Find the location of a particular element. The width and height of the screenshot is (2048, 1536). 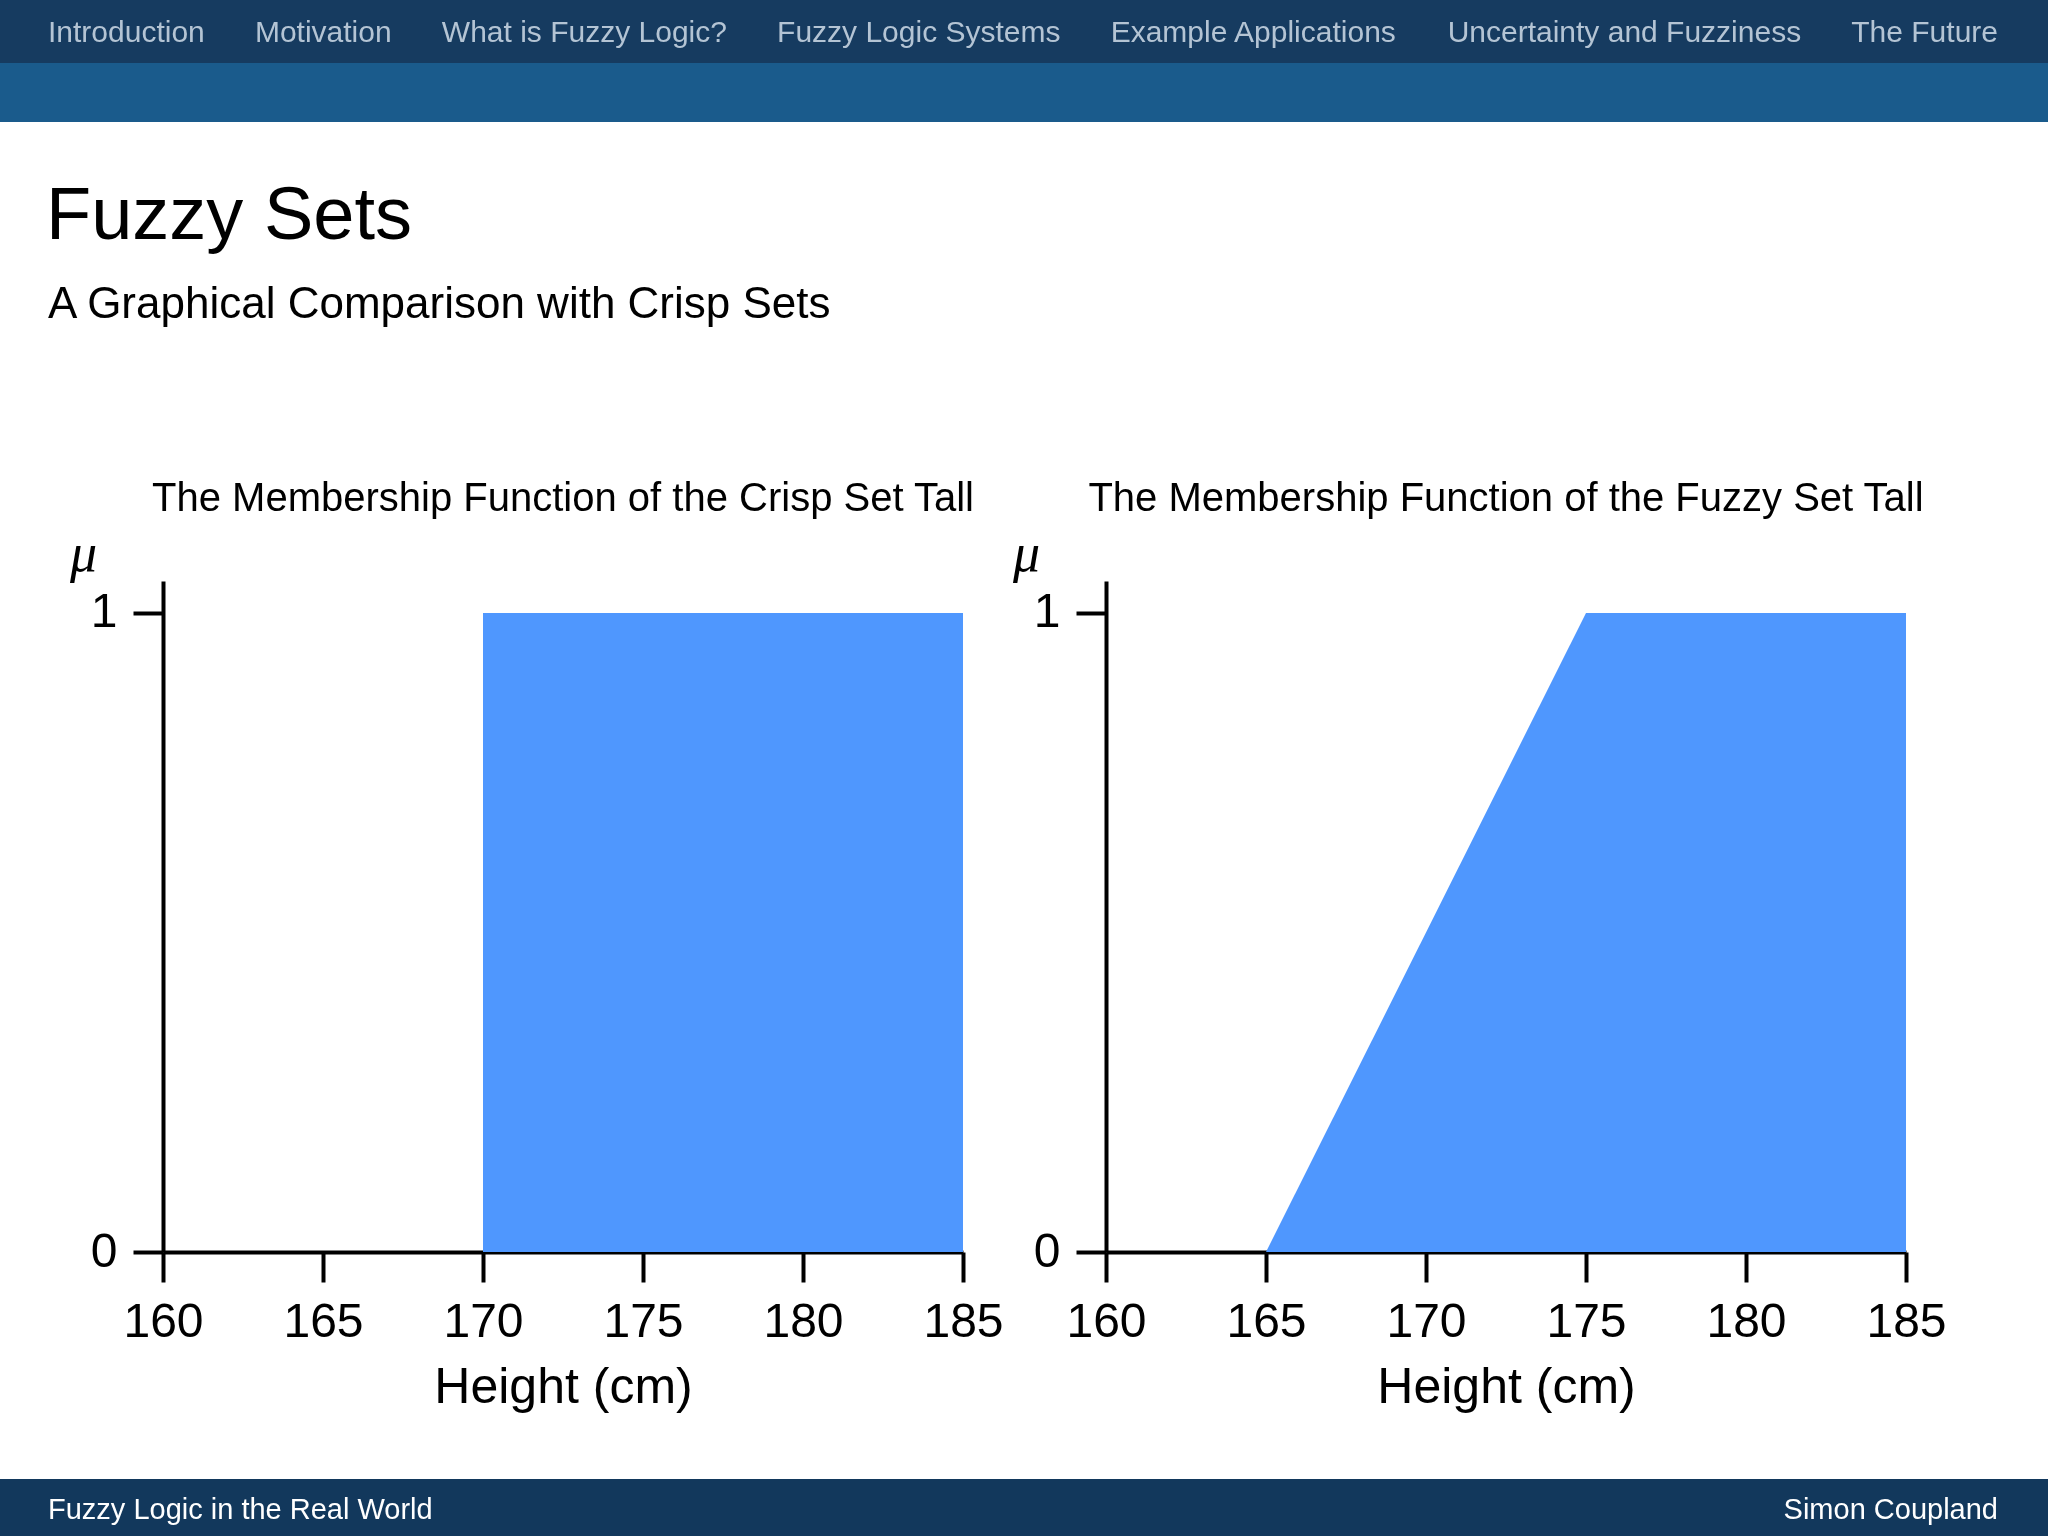

category-label: Fuzzy Logic Systems is located at coordinates (919, 31).